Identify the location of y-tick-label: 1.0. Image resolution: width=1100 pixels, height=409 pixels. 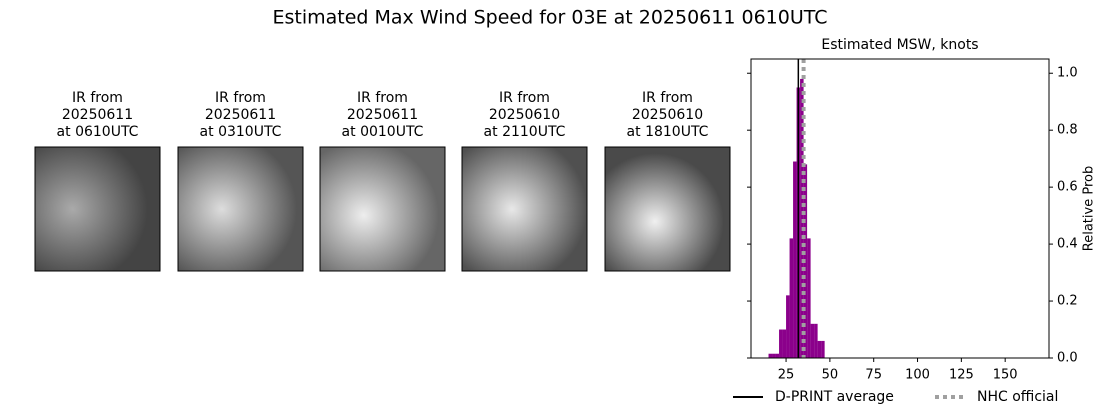
(1067, 73).